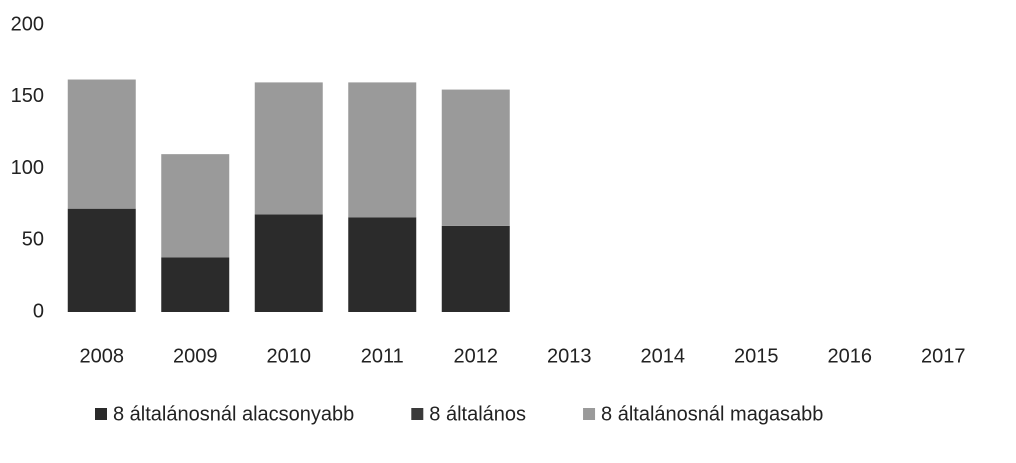 The image size is (1016, 463). Describe the element at coordinates (27, 168) in the screenshot. I see `y-tick-label: 100` at that location.